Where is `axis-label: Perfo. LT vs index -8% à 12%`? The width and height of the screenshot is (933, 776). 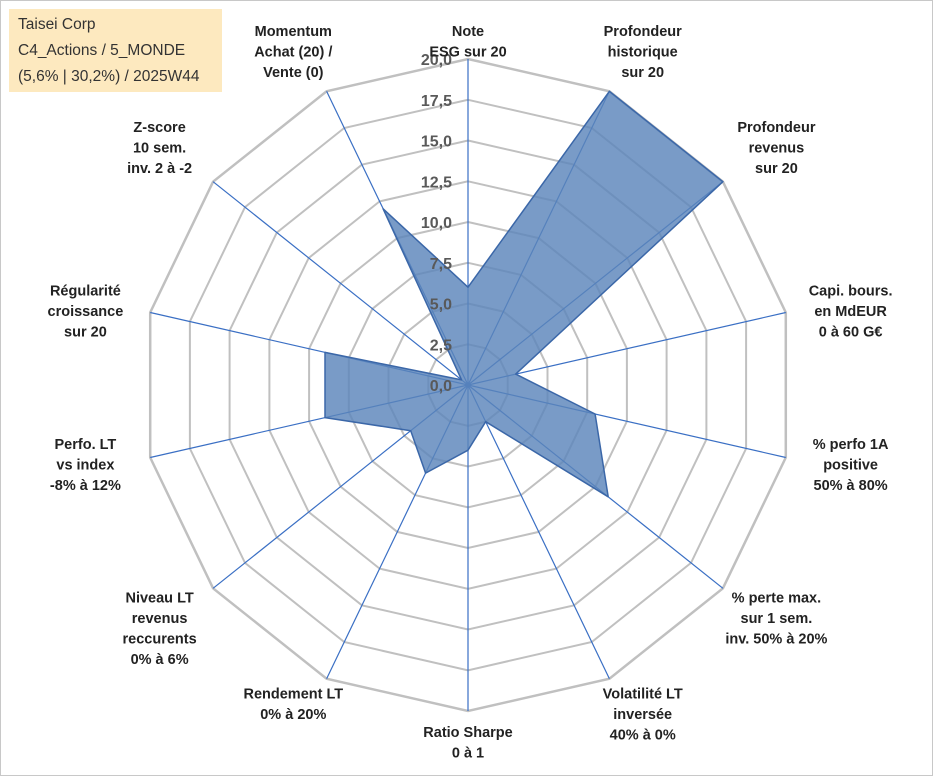
axis-label: Perfo. LT vs index -8% à 12% is located at coordinates (85, 465).